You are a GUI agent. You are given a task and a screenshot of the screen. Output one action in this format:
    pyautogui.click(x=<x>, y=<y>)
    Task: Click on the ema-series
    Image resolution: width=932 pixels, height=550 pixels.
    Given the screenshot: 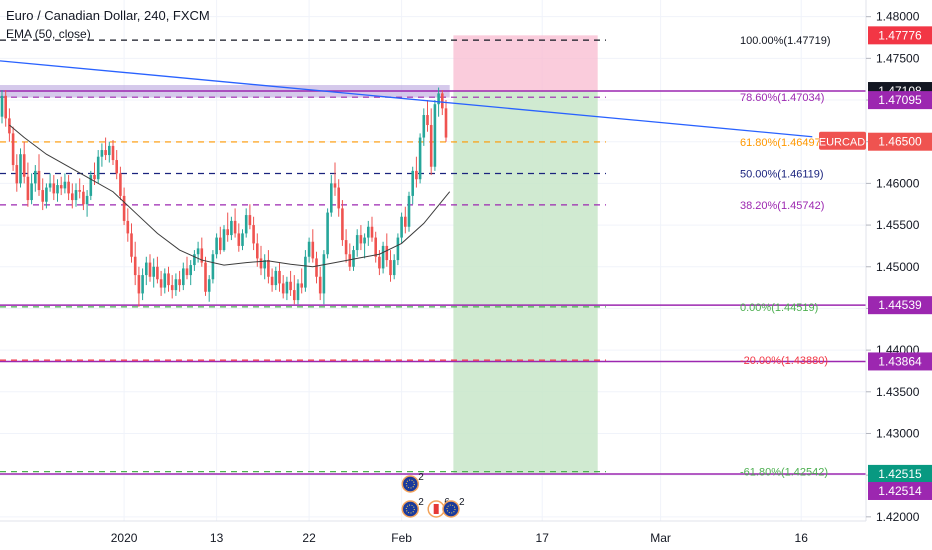 What is the action you would take?
    pyautogui.click(x=230, y=196)
    